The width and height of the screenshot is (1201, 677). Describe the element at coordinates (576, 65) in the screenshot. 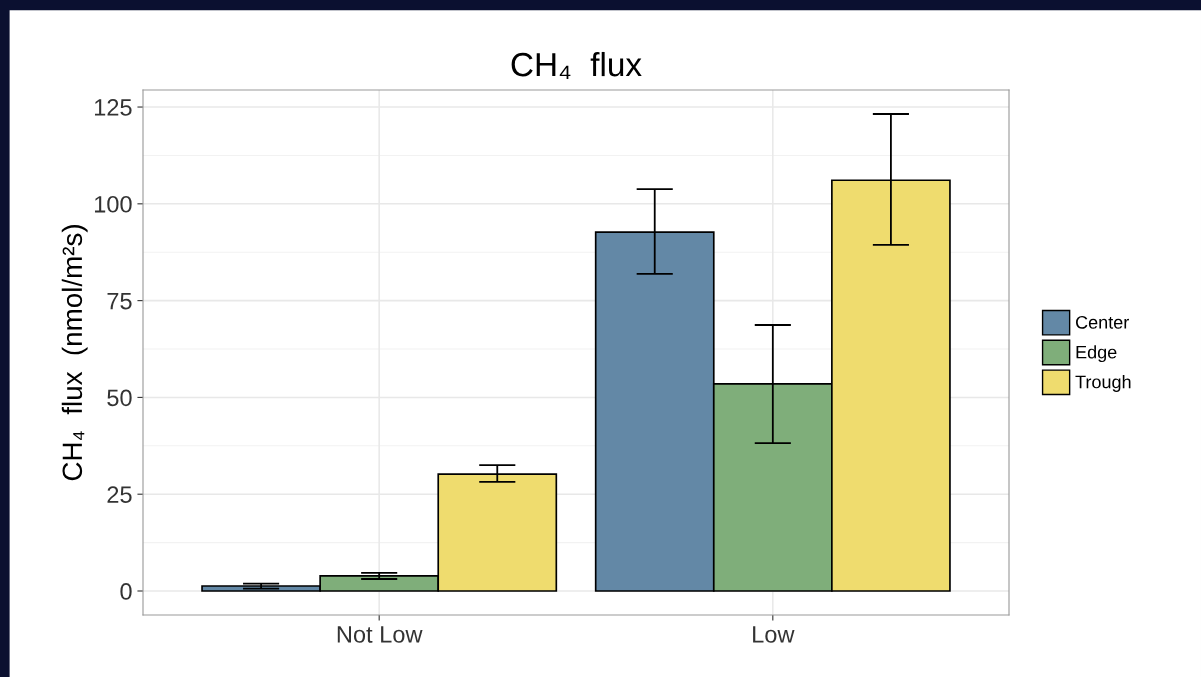

I see `chart-title: CH₄ flux` at that location.